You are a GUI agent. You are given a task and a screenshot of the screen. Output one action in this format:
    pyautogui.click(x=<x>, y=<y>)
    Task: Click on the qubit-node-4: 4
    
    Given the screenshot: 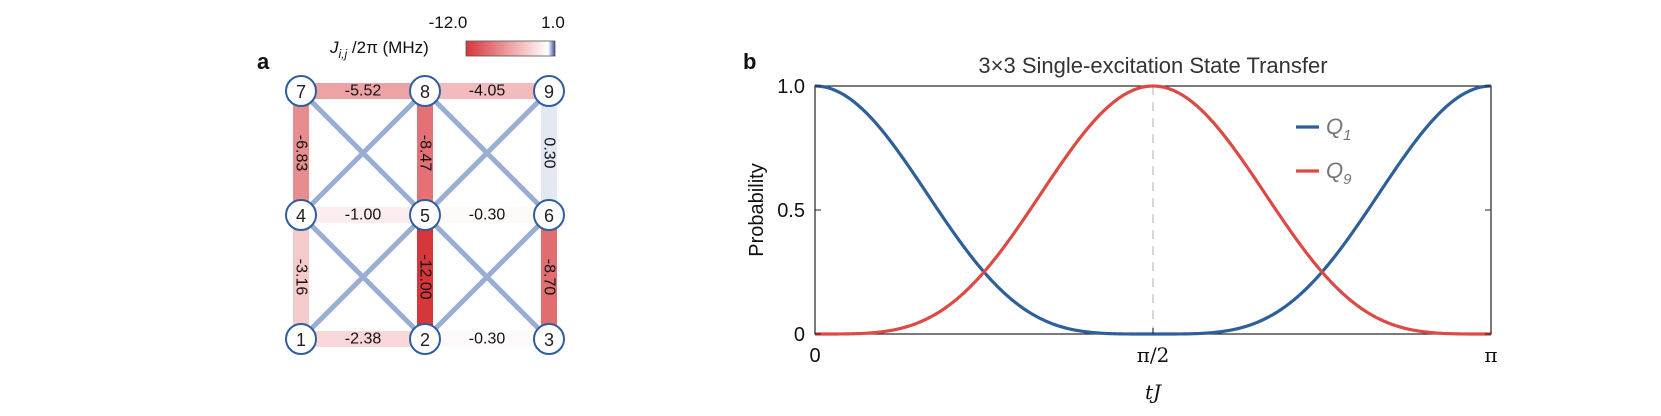 What is the action you would take?
    pyautogui.click(x=301, y=215)
    